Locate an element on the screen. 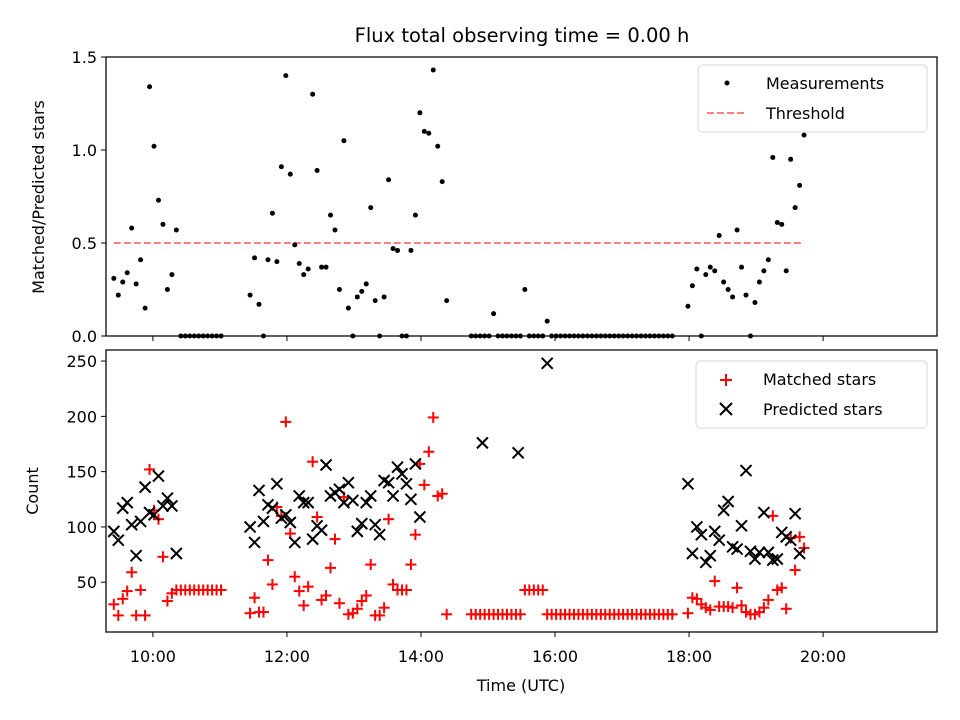 The image size is (960, 720). legend-predicted-marker is located at coordinates (726, 409).